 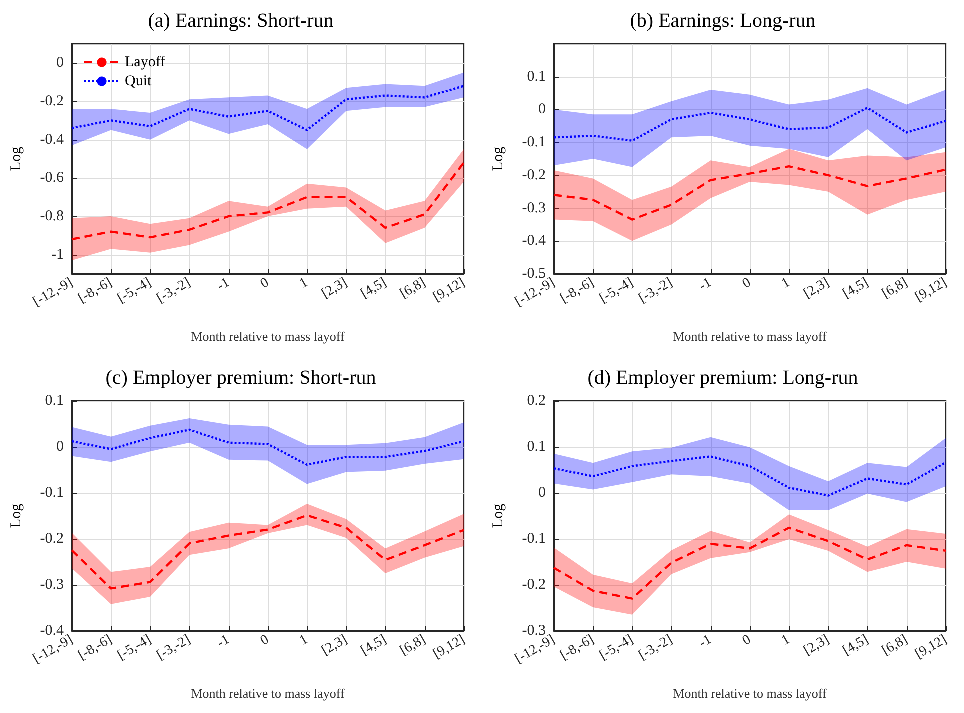 What do you see at coordinates (145, 62) in the screenshot?
I see `legend-label: Layoff` at bounding box center [145, 62].